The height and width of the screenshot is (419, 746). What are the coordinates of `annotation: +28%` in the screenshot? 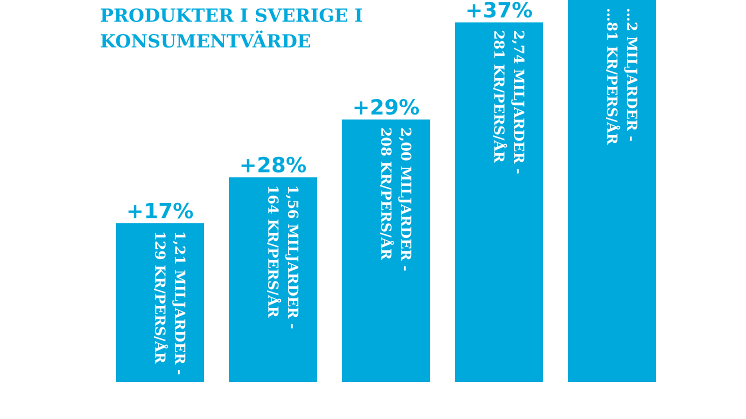 It's located at (274, 164).